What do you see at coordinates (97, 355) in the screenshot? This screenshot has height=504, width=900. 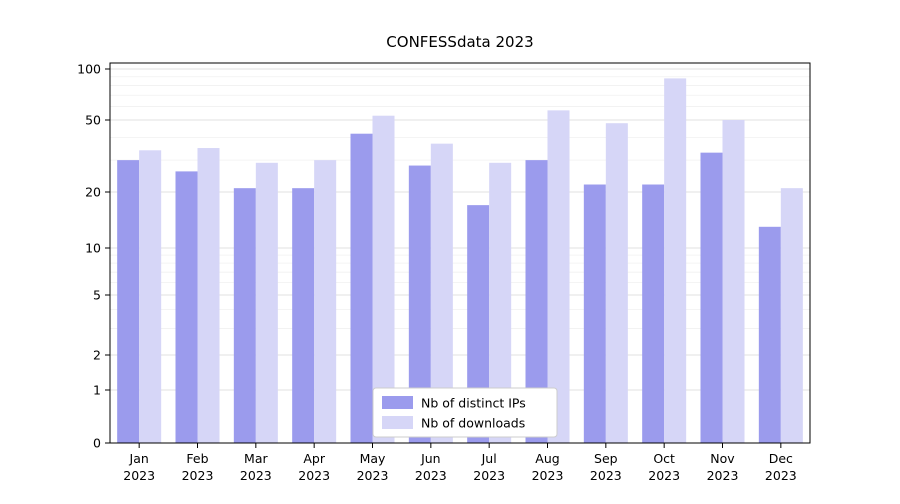 I see `y-tick-label: 2` at bounding box center [97, 355].